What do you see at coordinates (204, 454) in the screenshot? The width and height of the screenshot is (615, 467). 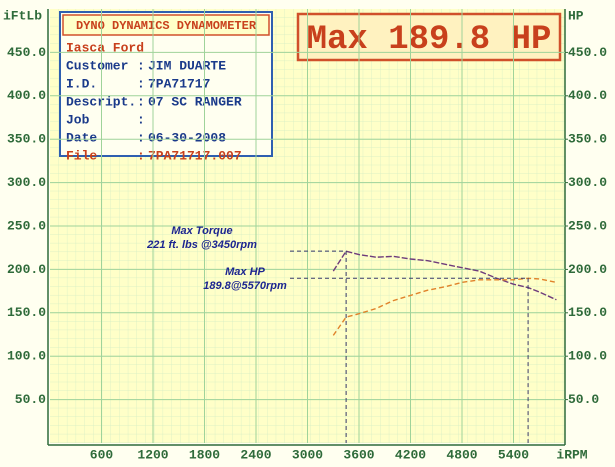 I see `x-tick-label: 1800` at bounding box center [204, 454].